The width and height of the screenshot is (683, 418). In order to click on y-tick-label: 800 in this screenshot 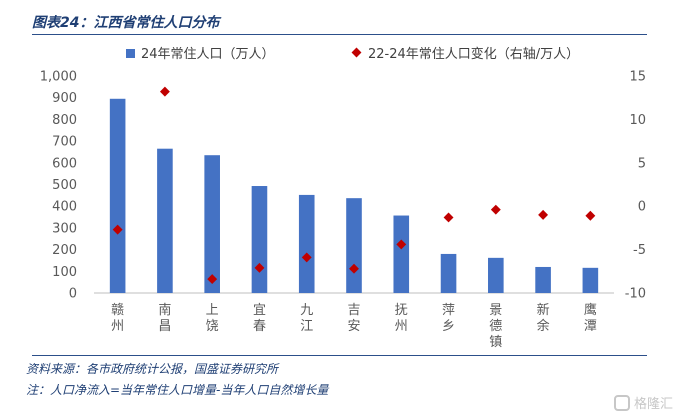, I will do `click(64, 120)`.